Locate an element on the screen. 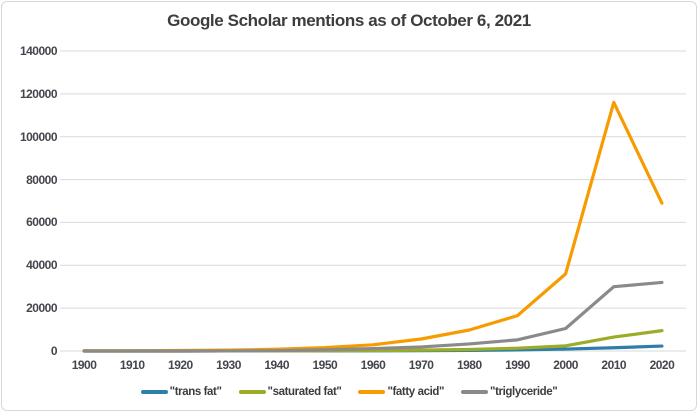 The width and height of the screenshot is (698, 412). x-tick-label-1920: 1920 is located at coordinates (180, 365).